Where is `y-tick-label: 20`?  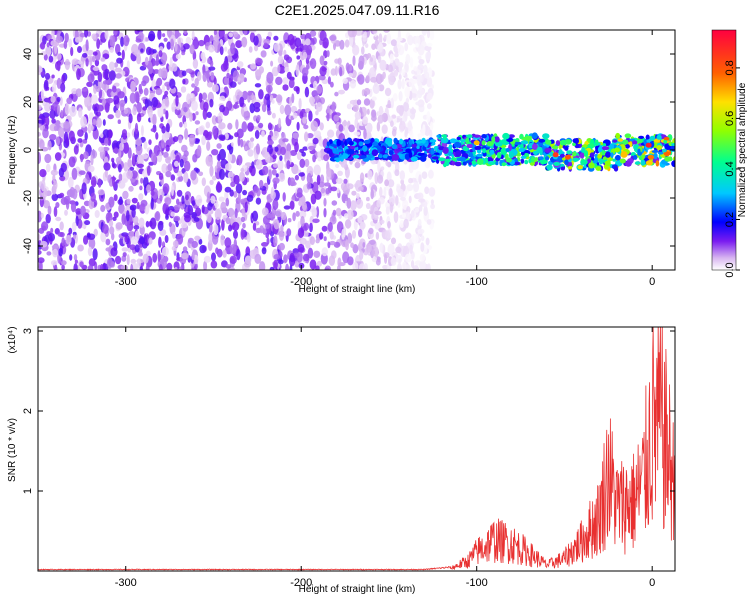
y-tick-label: 20 is located at coordinates (28, 102).